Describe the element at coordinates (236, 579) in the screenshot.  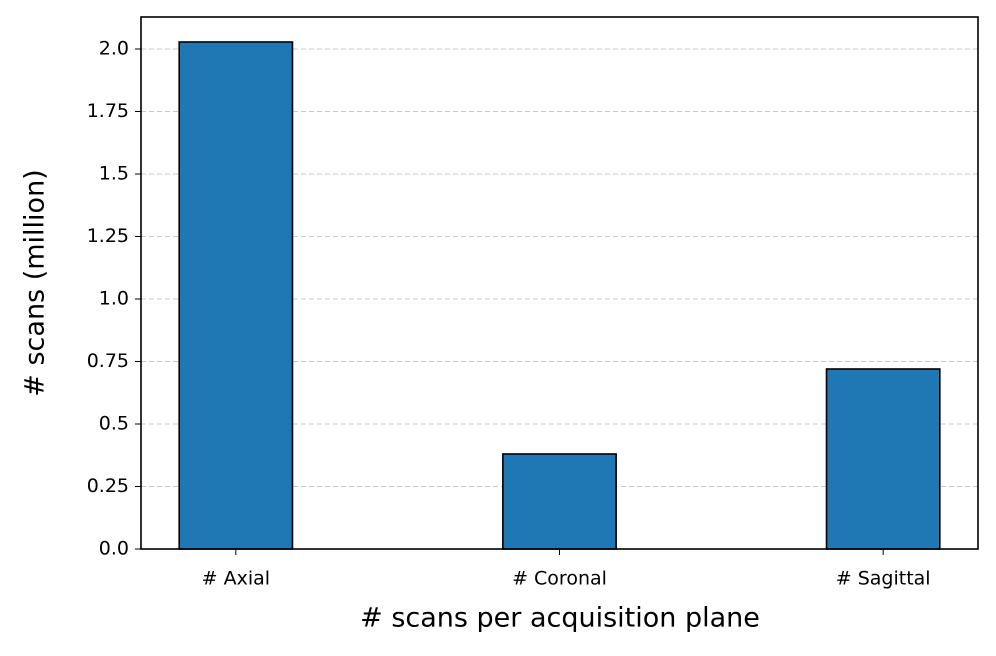
I see `x-tick-label: # Axial` at that location.